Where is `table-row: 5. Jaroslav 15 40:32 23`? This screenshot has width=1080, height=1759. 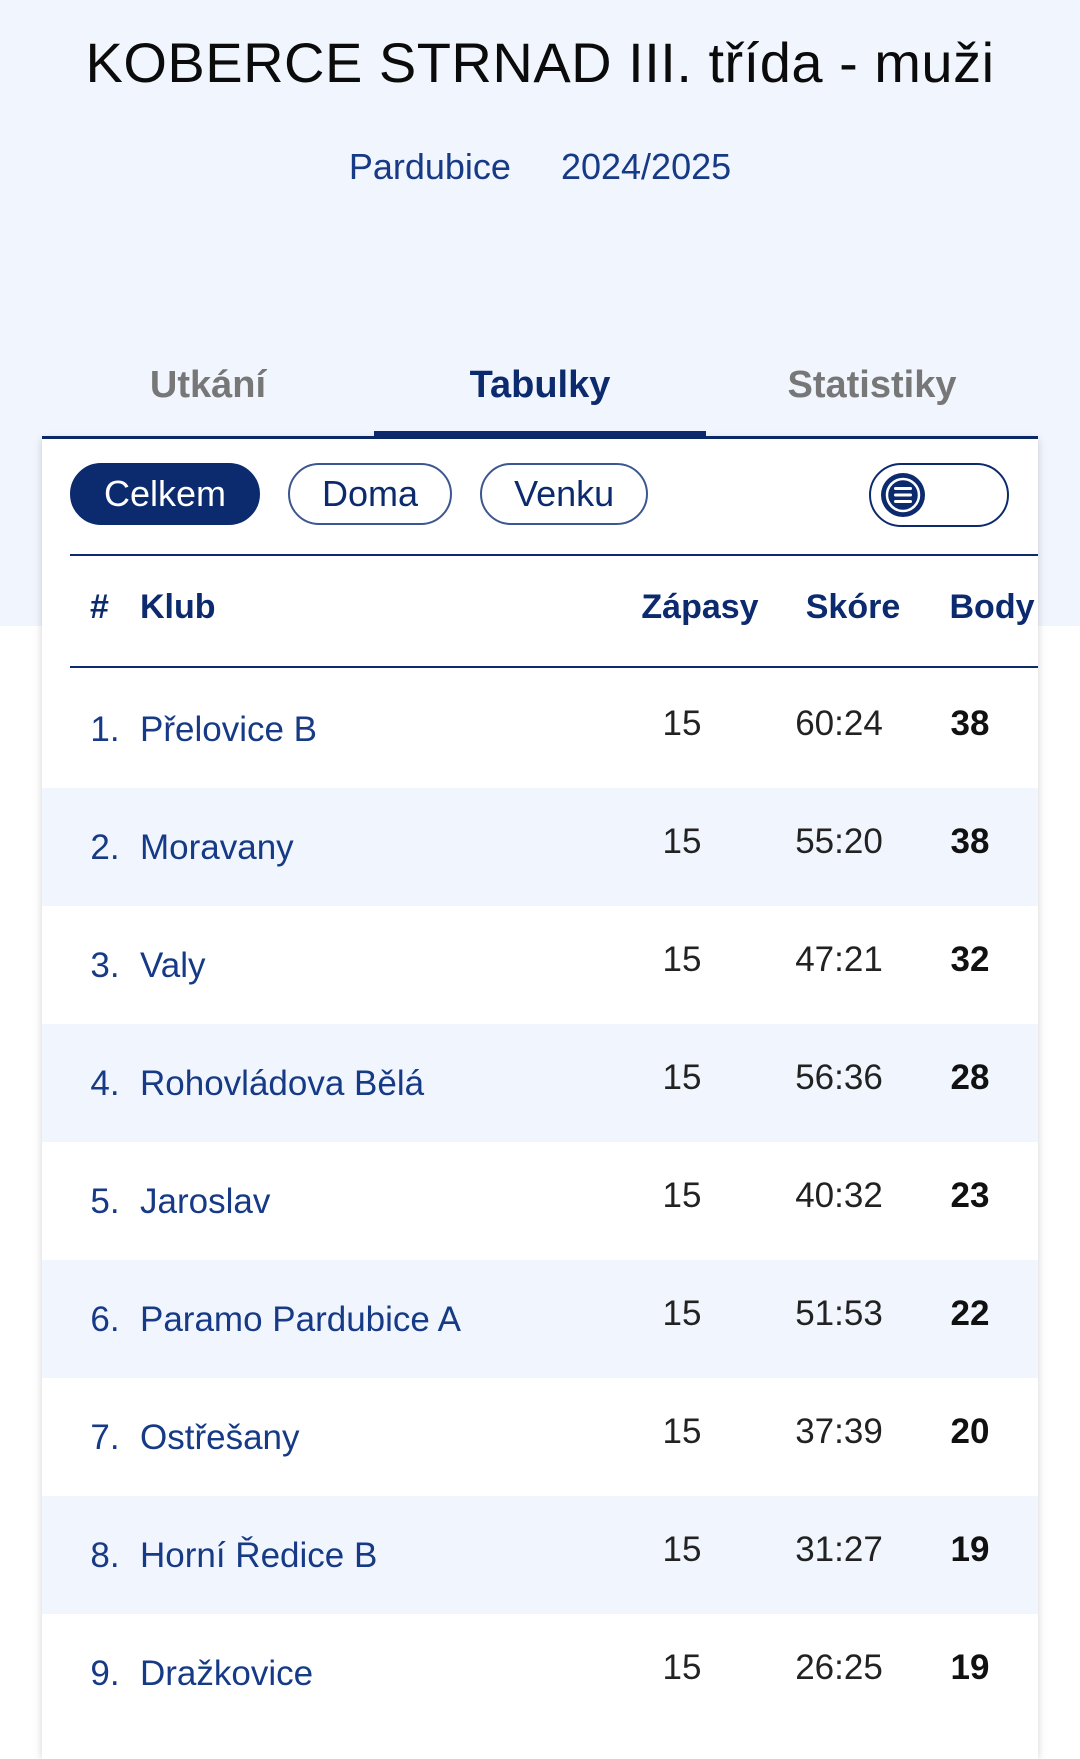 table-row: 5. Jaroslav 15 40:32 23 is located at coordinates (540, 1201).